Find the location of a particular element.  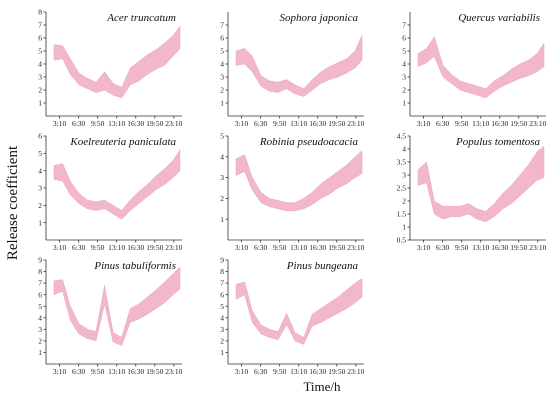

x-axis-label: Time/h is located at coordinates (322, 386).